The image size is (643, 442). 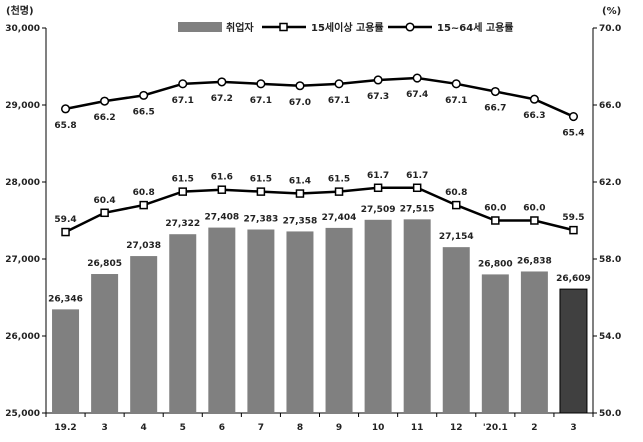 I want to click on x-axis-tick-label: 7, so click(x=261, y=428).